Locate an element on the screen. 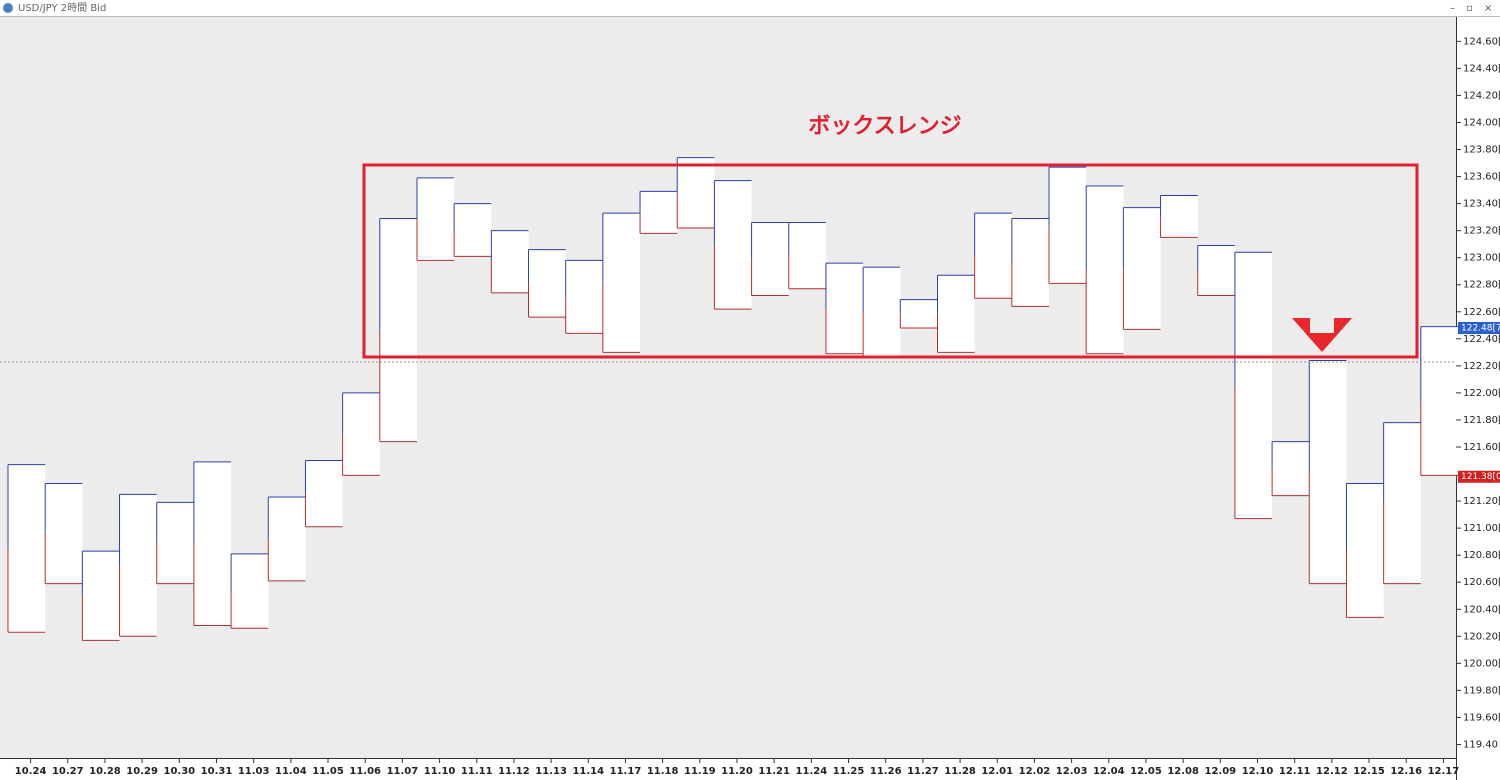 Image resolution: width=1500 pixels, height=780 pixels. price-badge-label: 121.38[0 is located at coordinates (1480, 477).